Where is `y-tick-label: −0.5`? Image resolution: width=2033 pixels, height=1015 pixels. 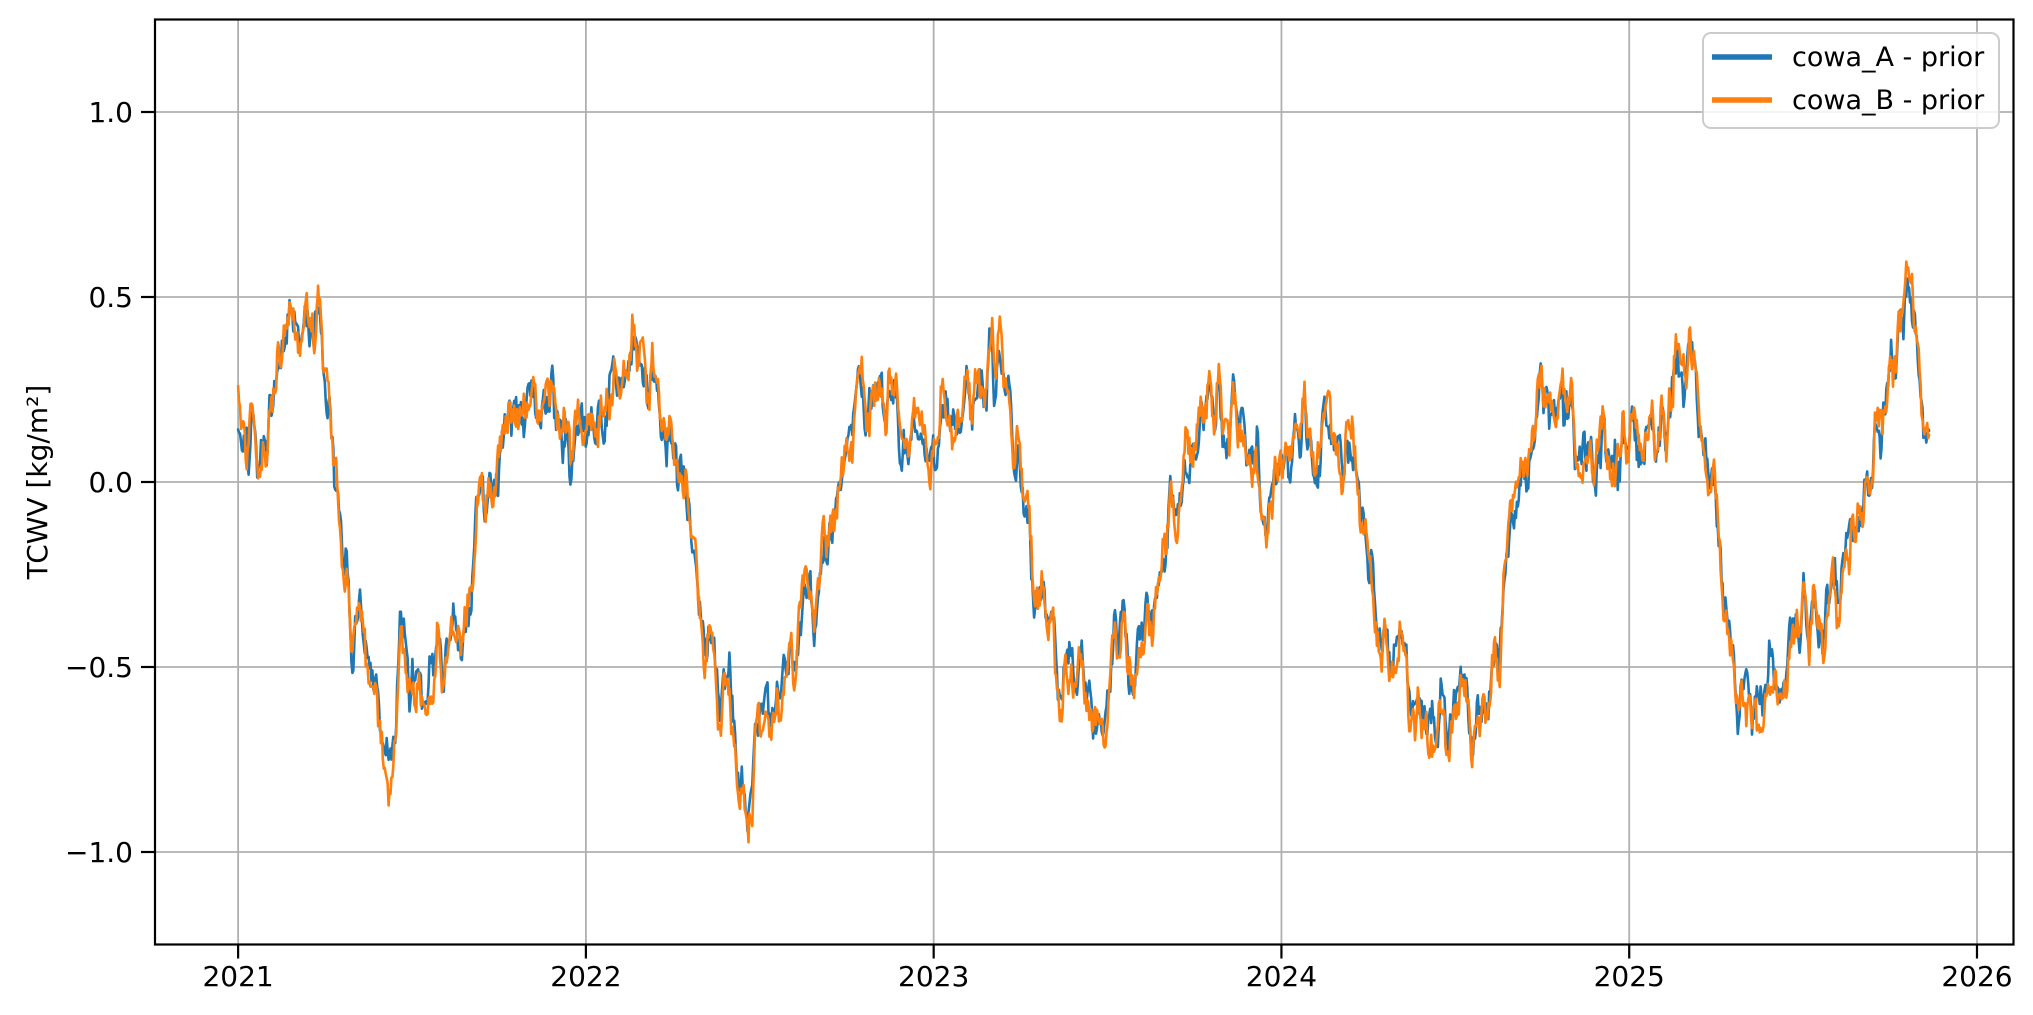
y-tick-label: −0.5 is located at coordinates (99, 667).